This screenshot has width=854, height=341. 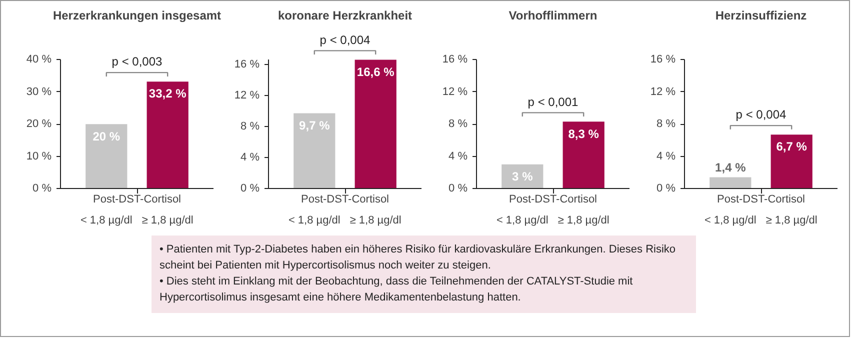 What do you see at coordinates (314, 125) in the screenshot?
I see `data-label: 9,7 %` at bounding box center [314, 125].